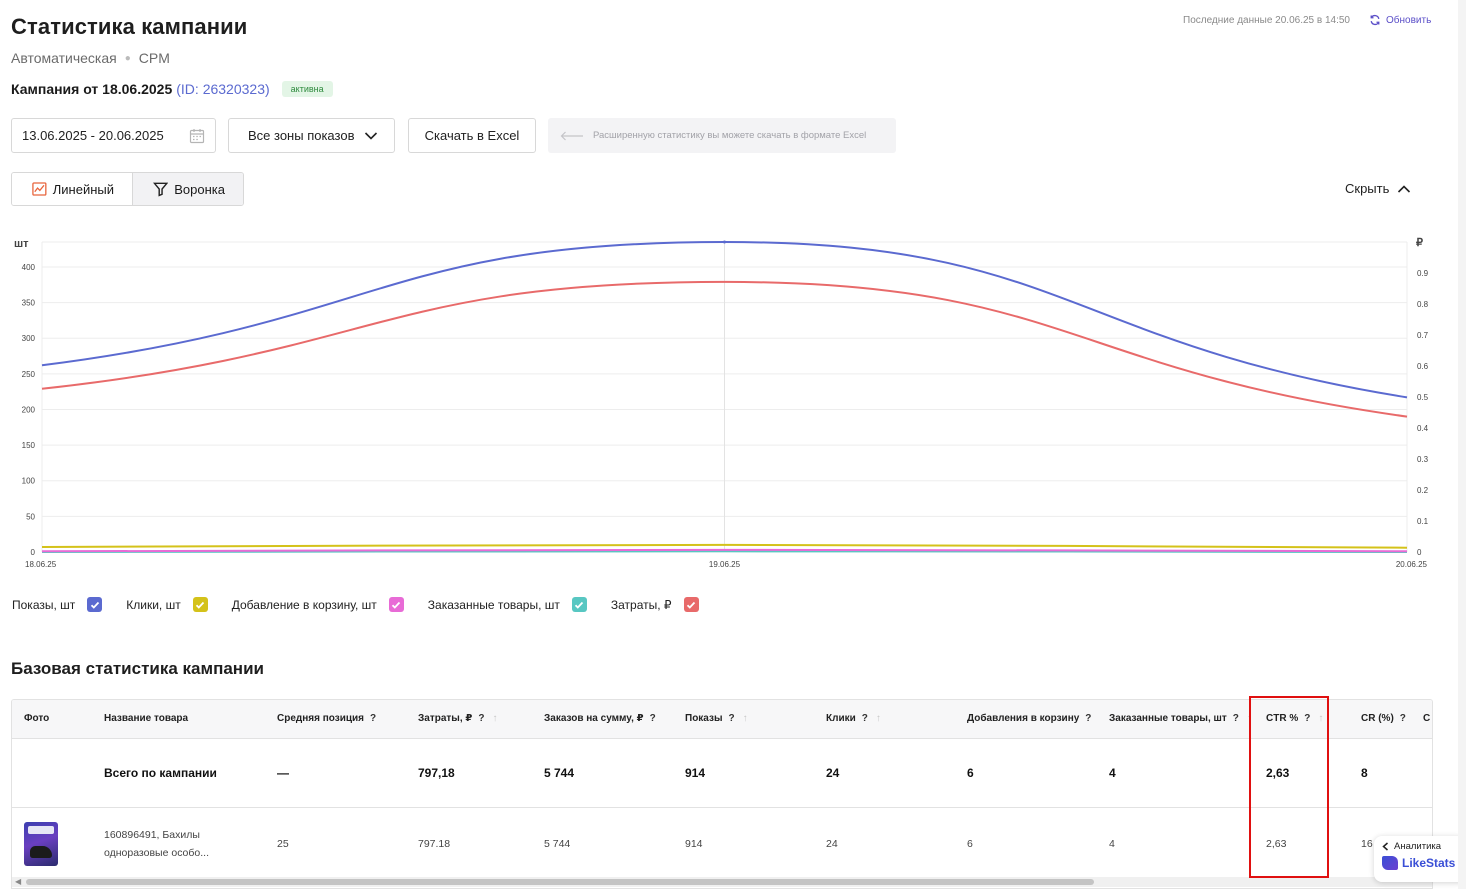 The image size is (1466, 889). What do you see at coordinates (1367, 844) in the screenshot?
I see `cell-value: 16` at bounding box center [1367, 844].